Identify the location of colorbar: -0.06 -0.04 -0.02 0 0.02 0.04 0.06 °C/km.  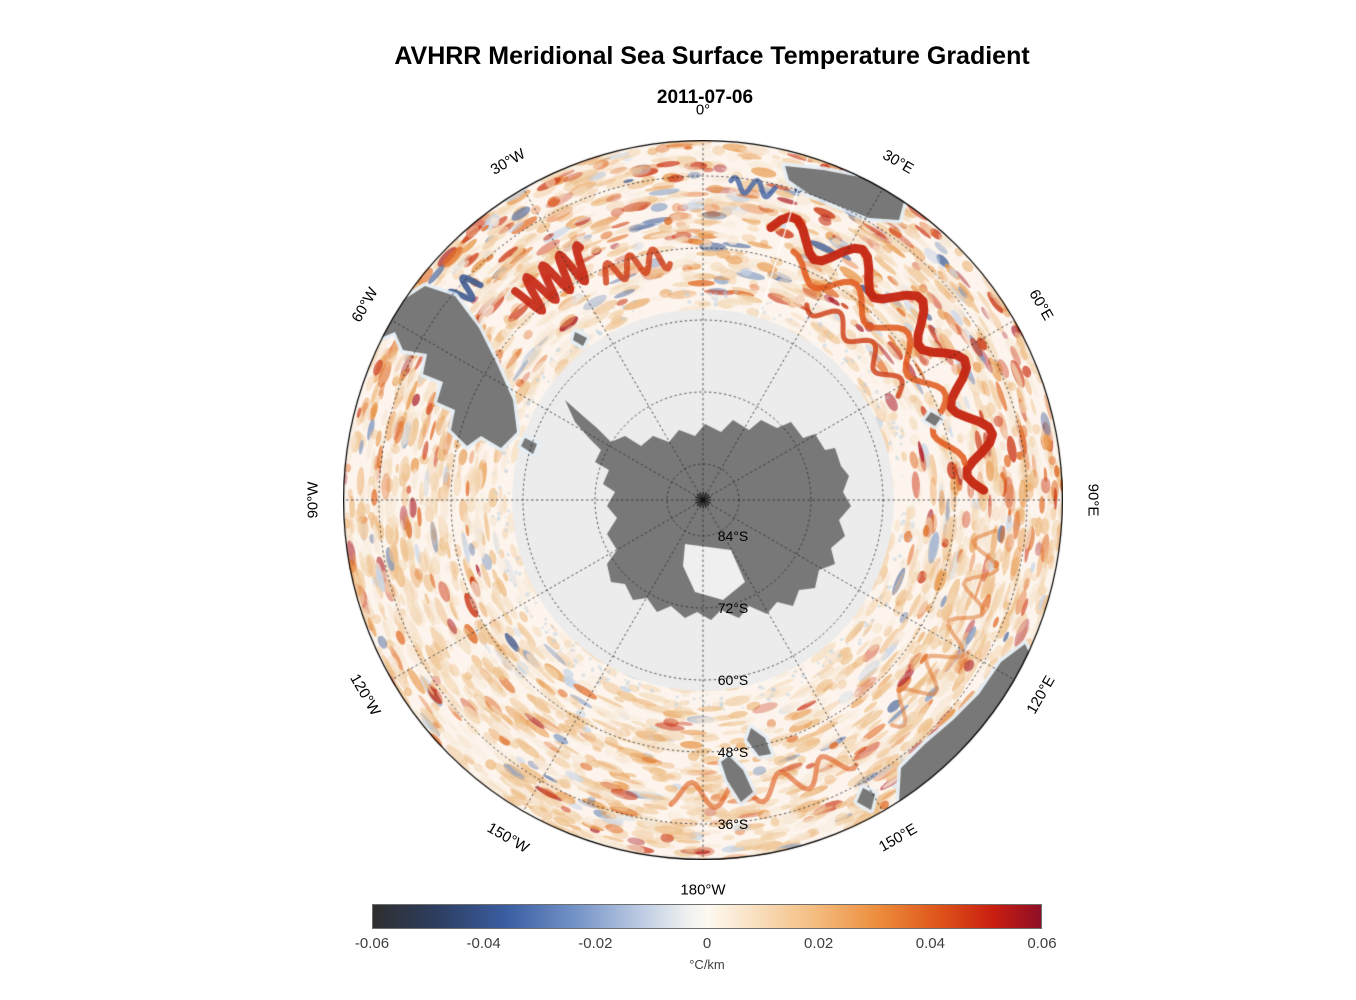
(706, 938).